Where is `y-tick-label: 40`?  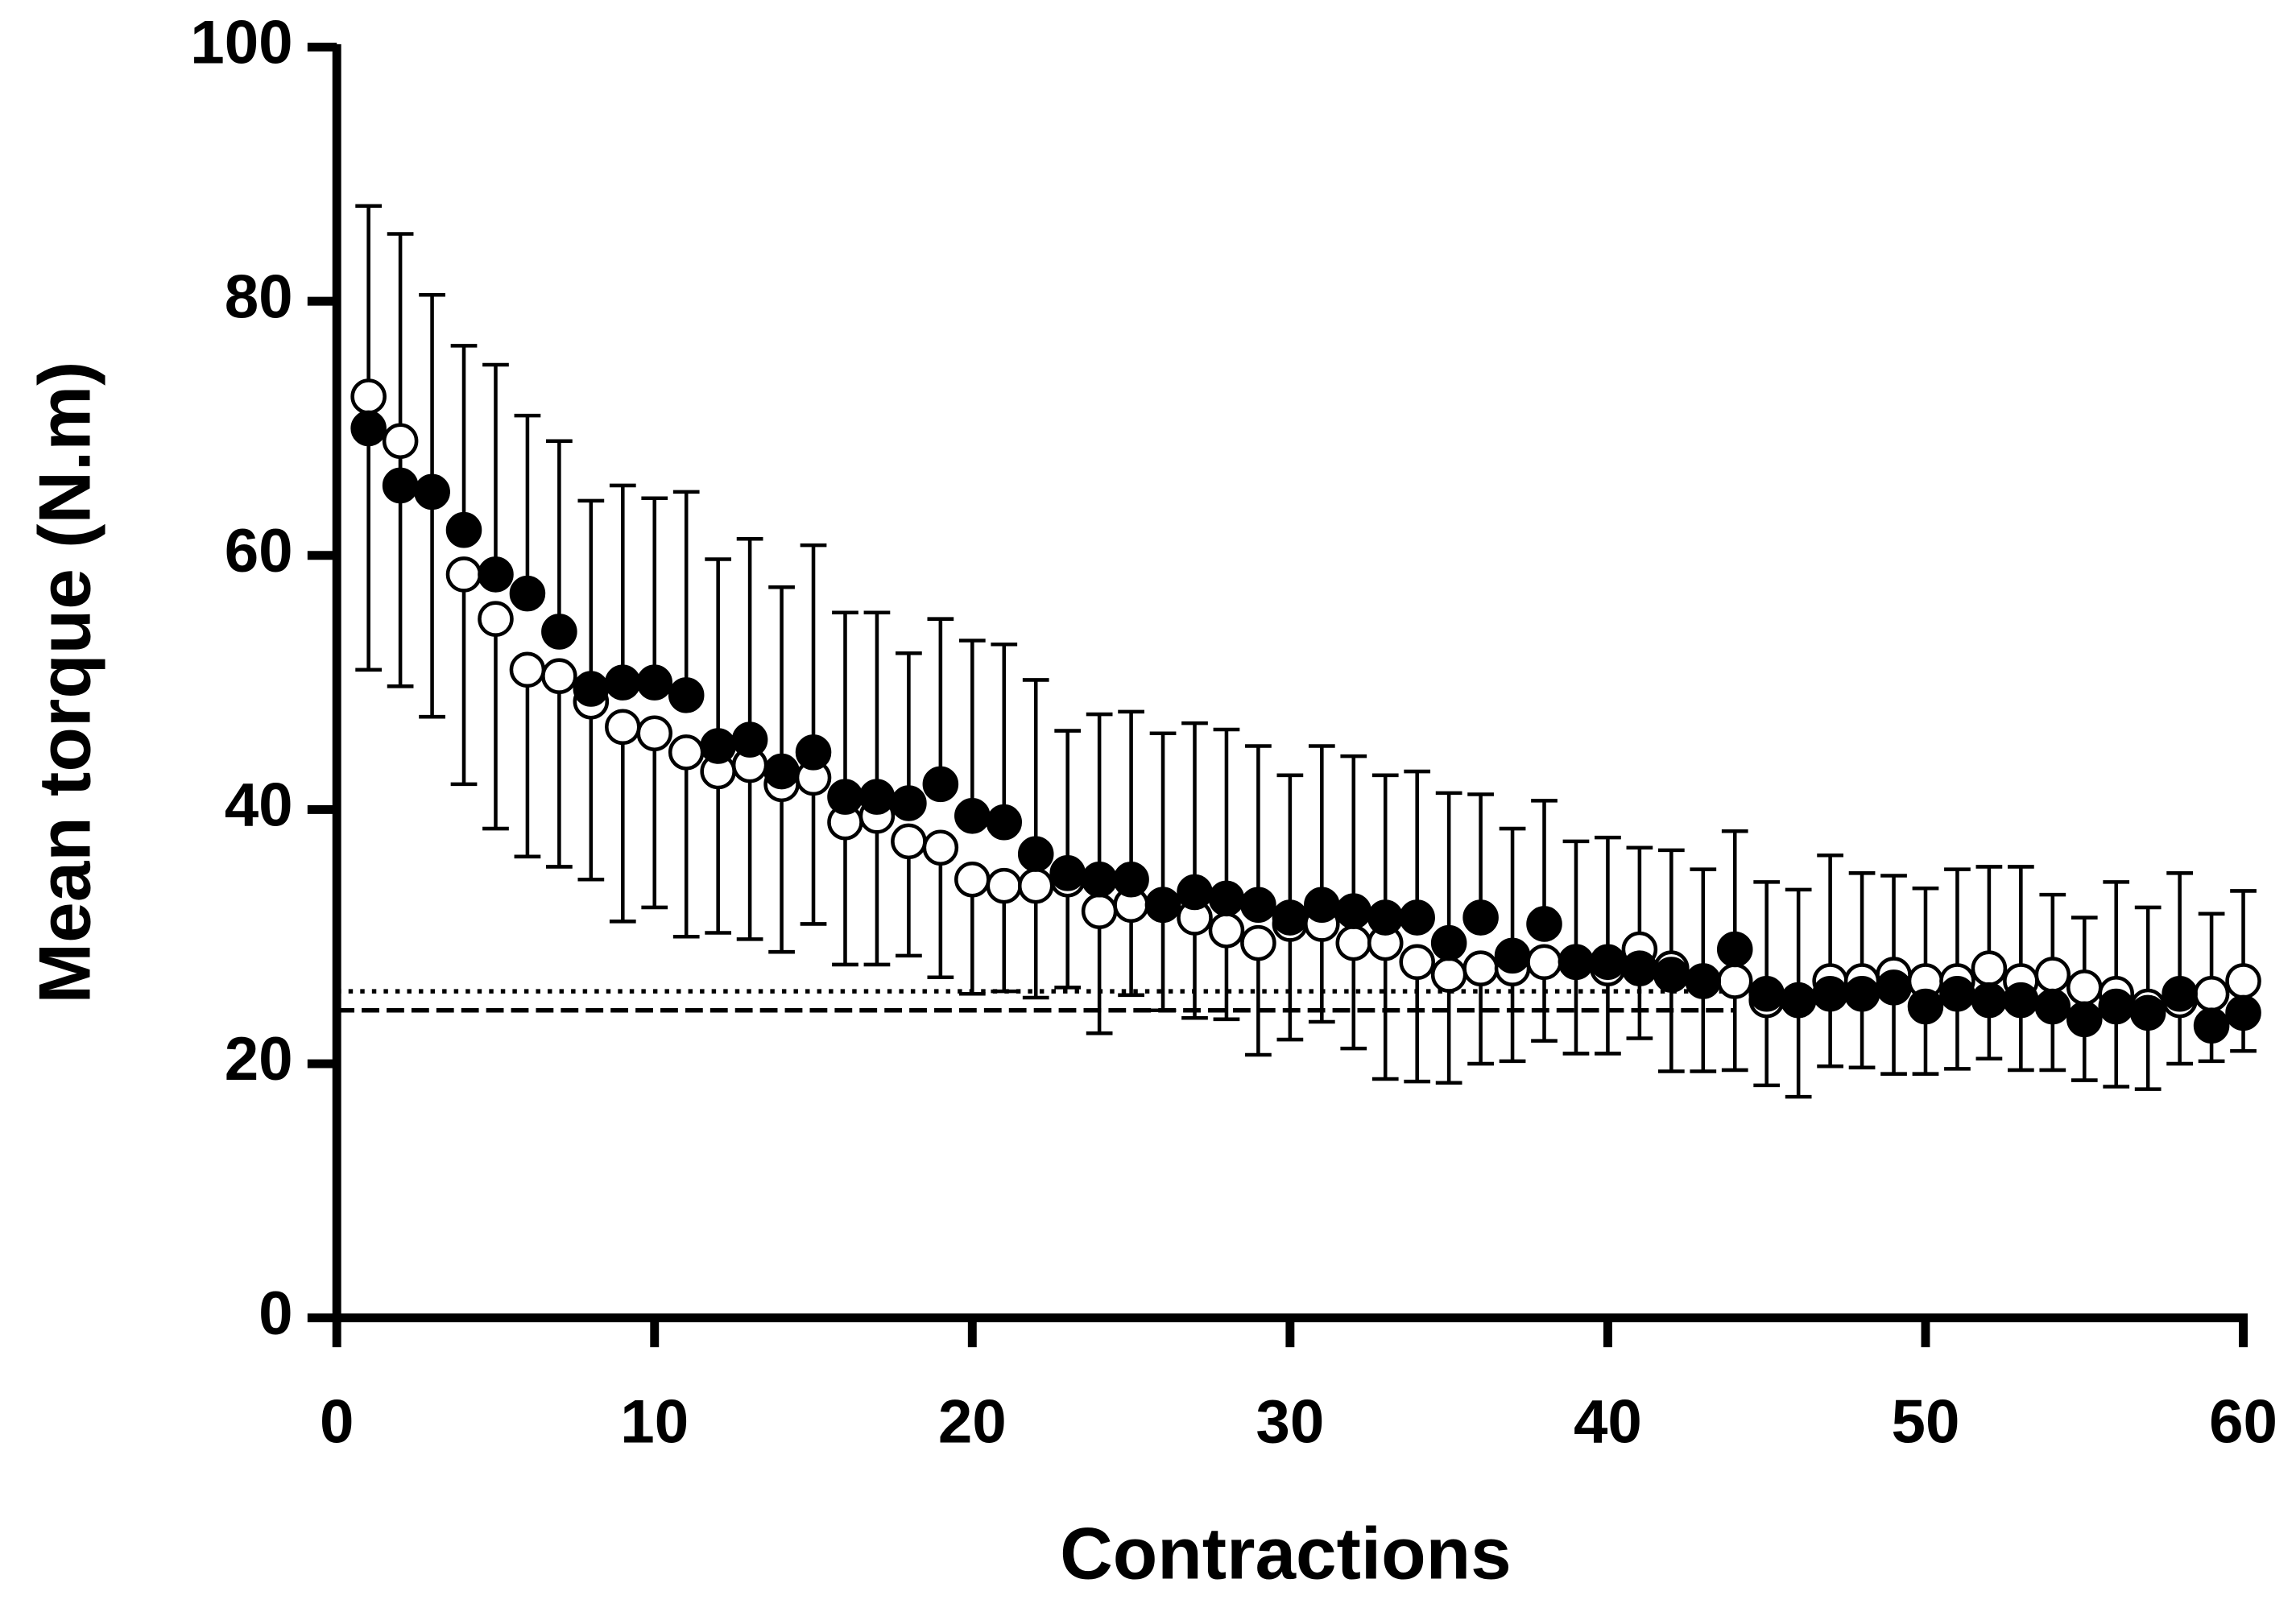 y-tick-label: 40 is located at coordinates (259, 806).